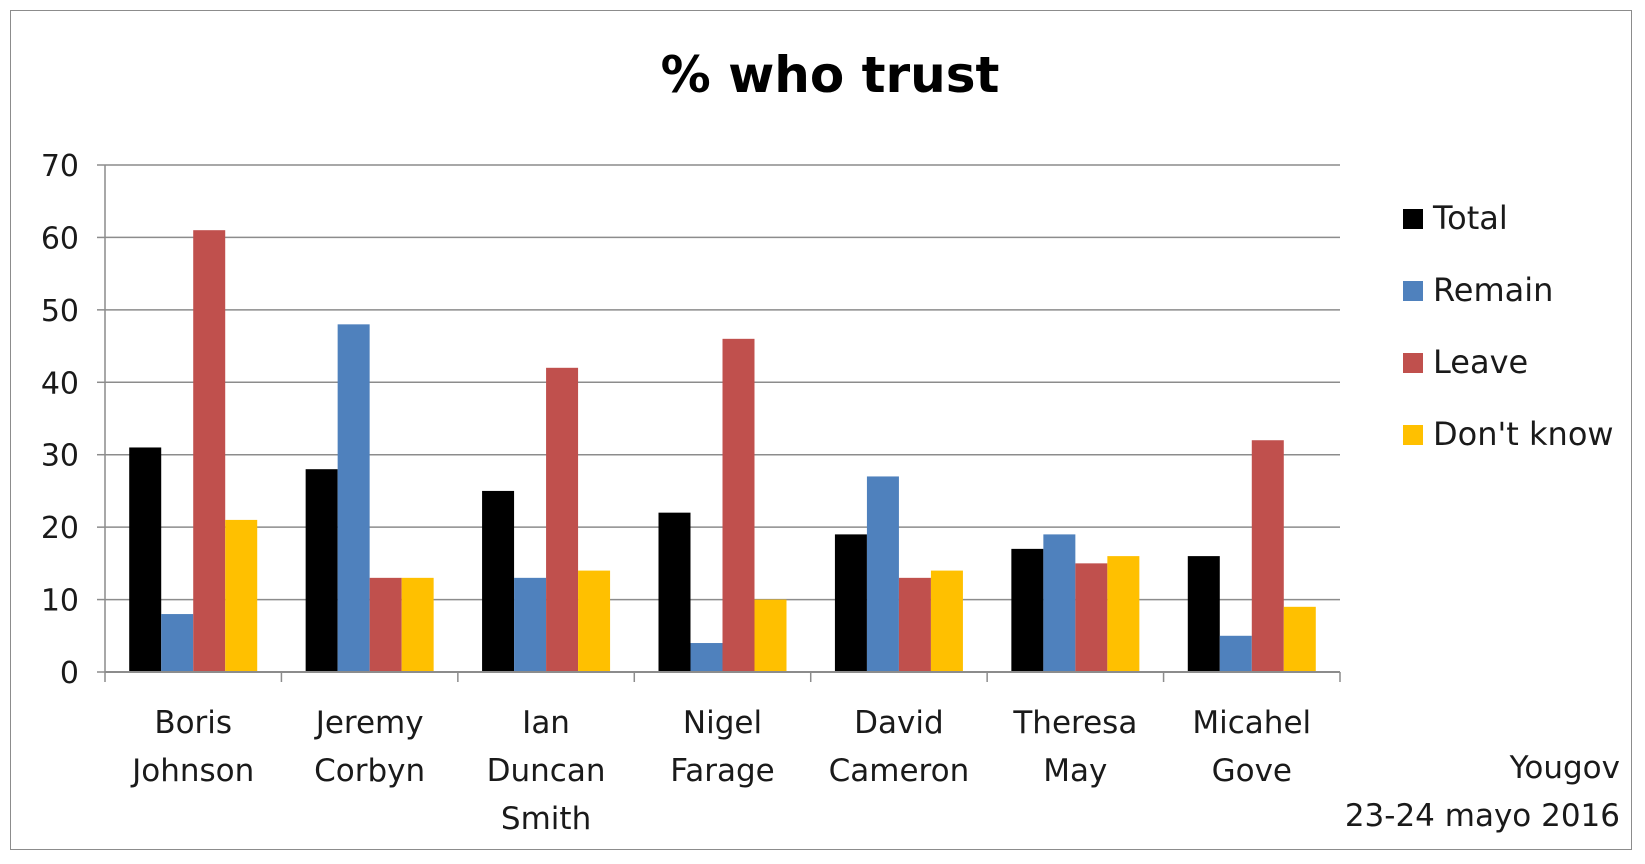  Describe the element at coordinates (1480, 362) in the screenshot. I see `legend-label: Leave` at that location.